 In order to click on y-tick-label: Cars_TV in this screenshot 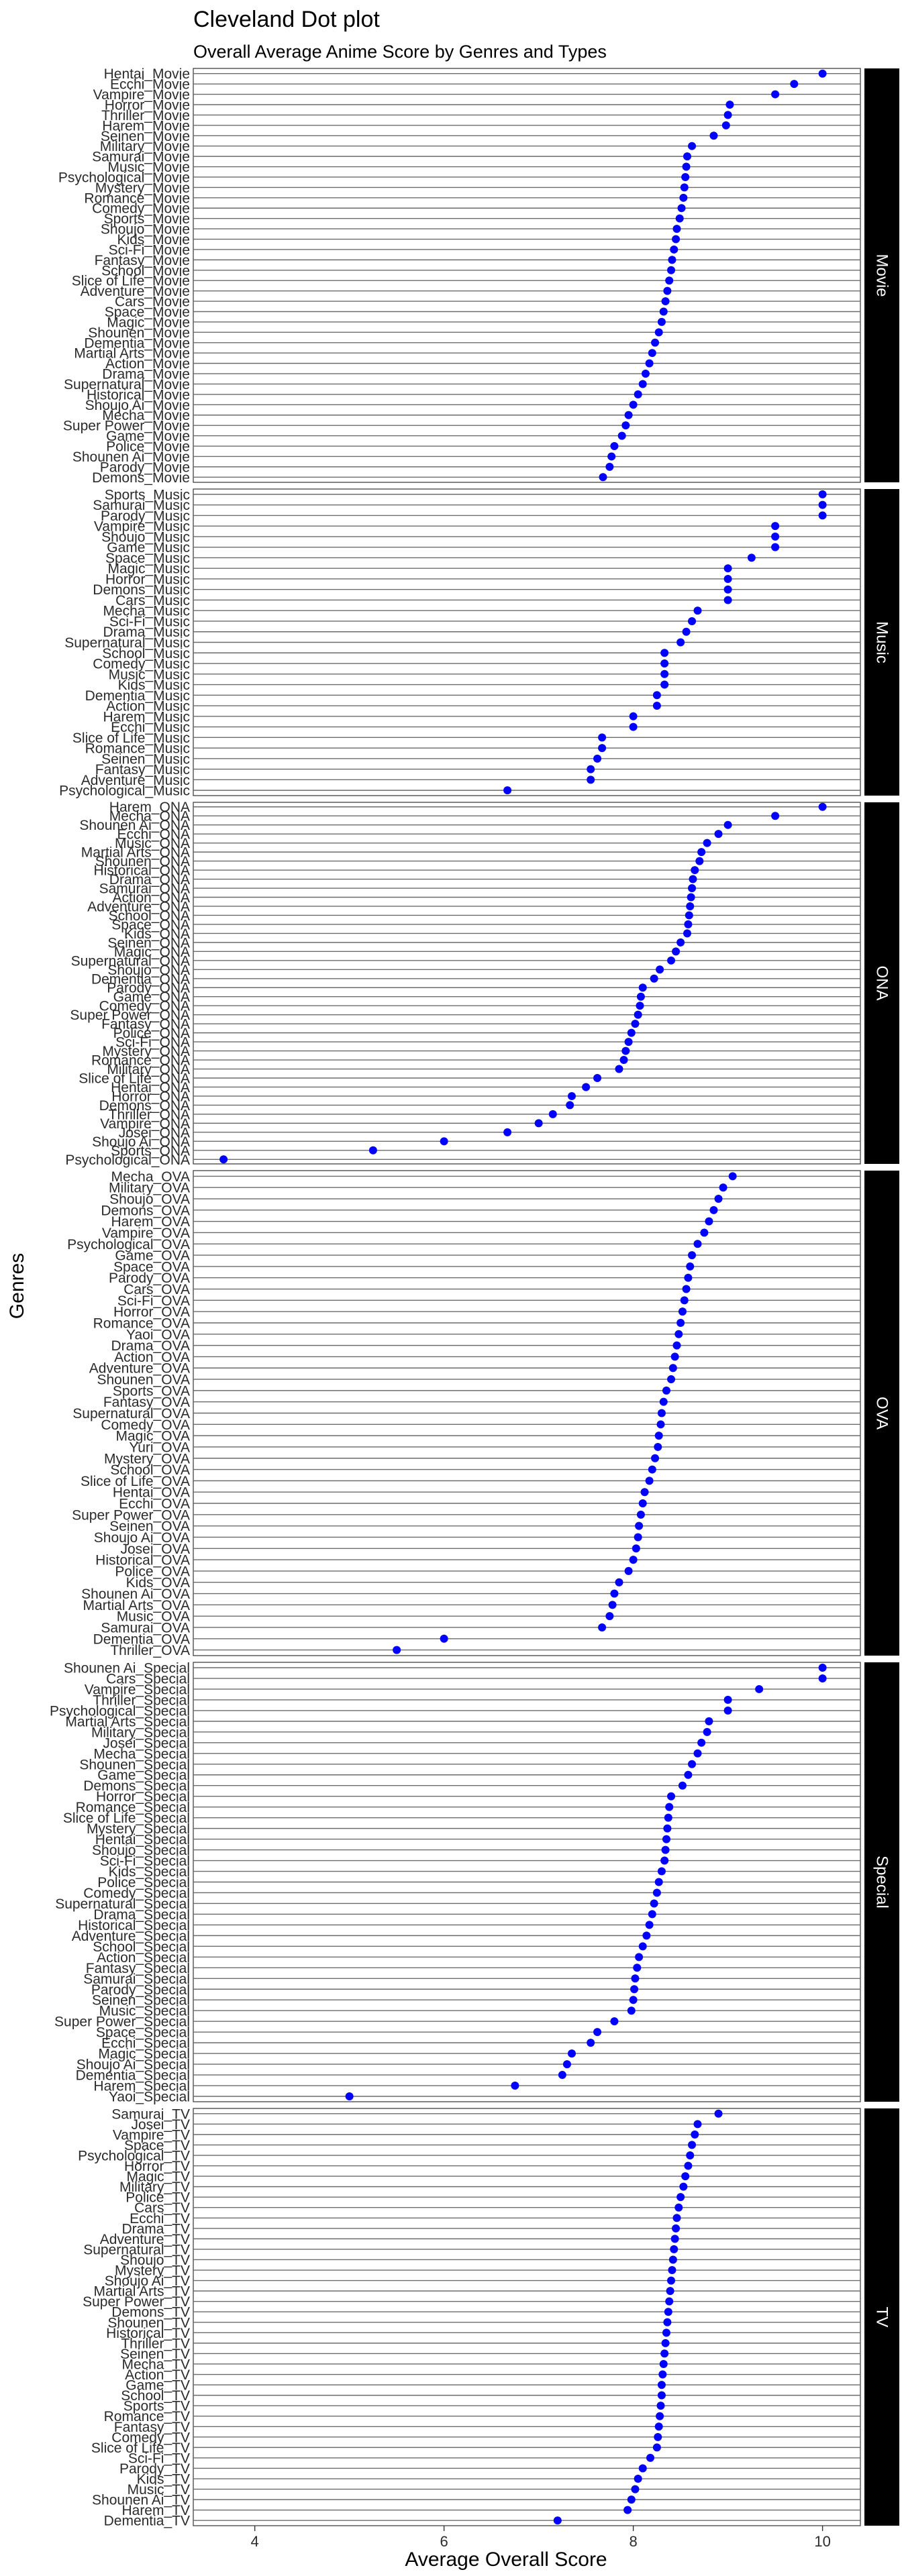, I will do `click(162, 2208)`.